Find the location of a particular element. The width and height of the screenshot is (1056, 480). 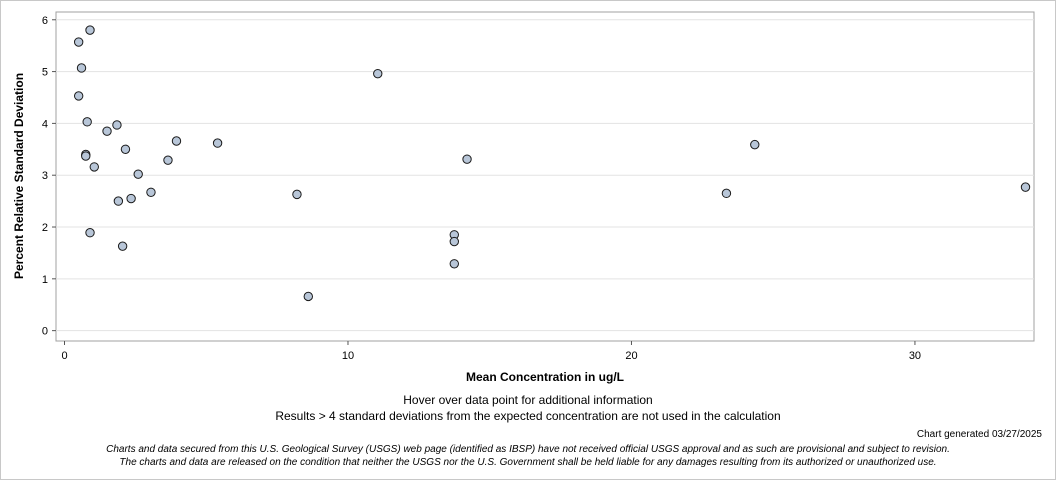

x-tick-label: 30 is located at coordinates (915, 356).